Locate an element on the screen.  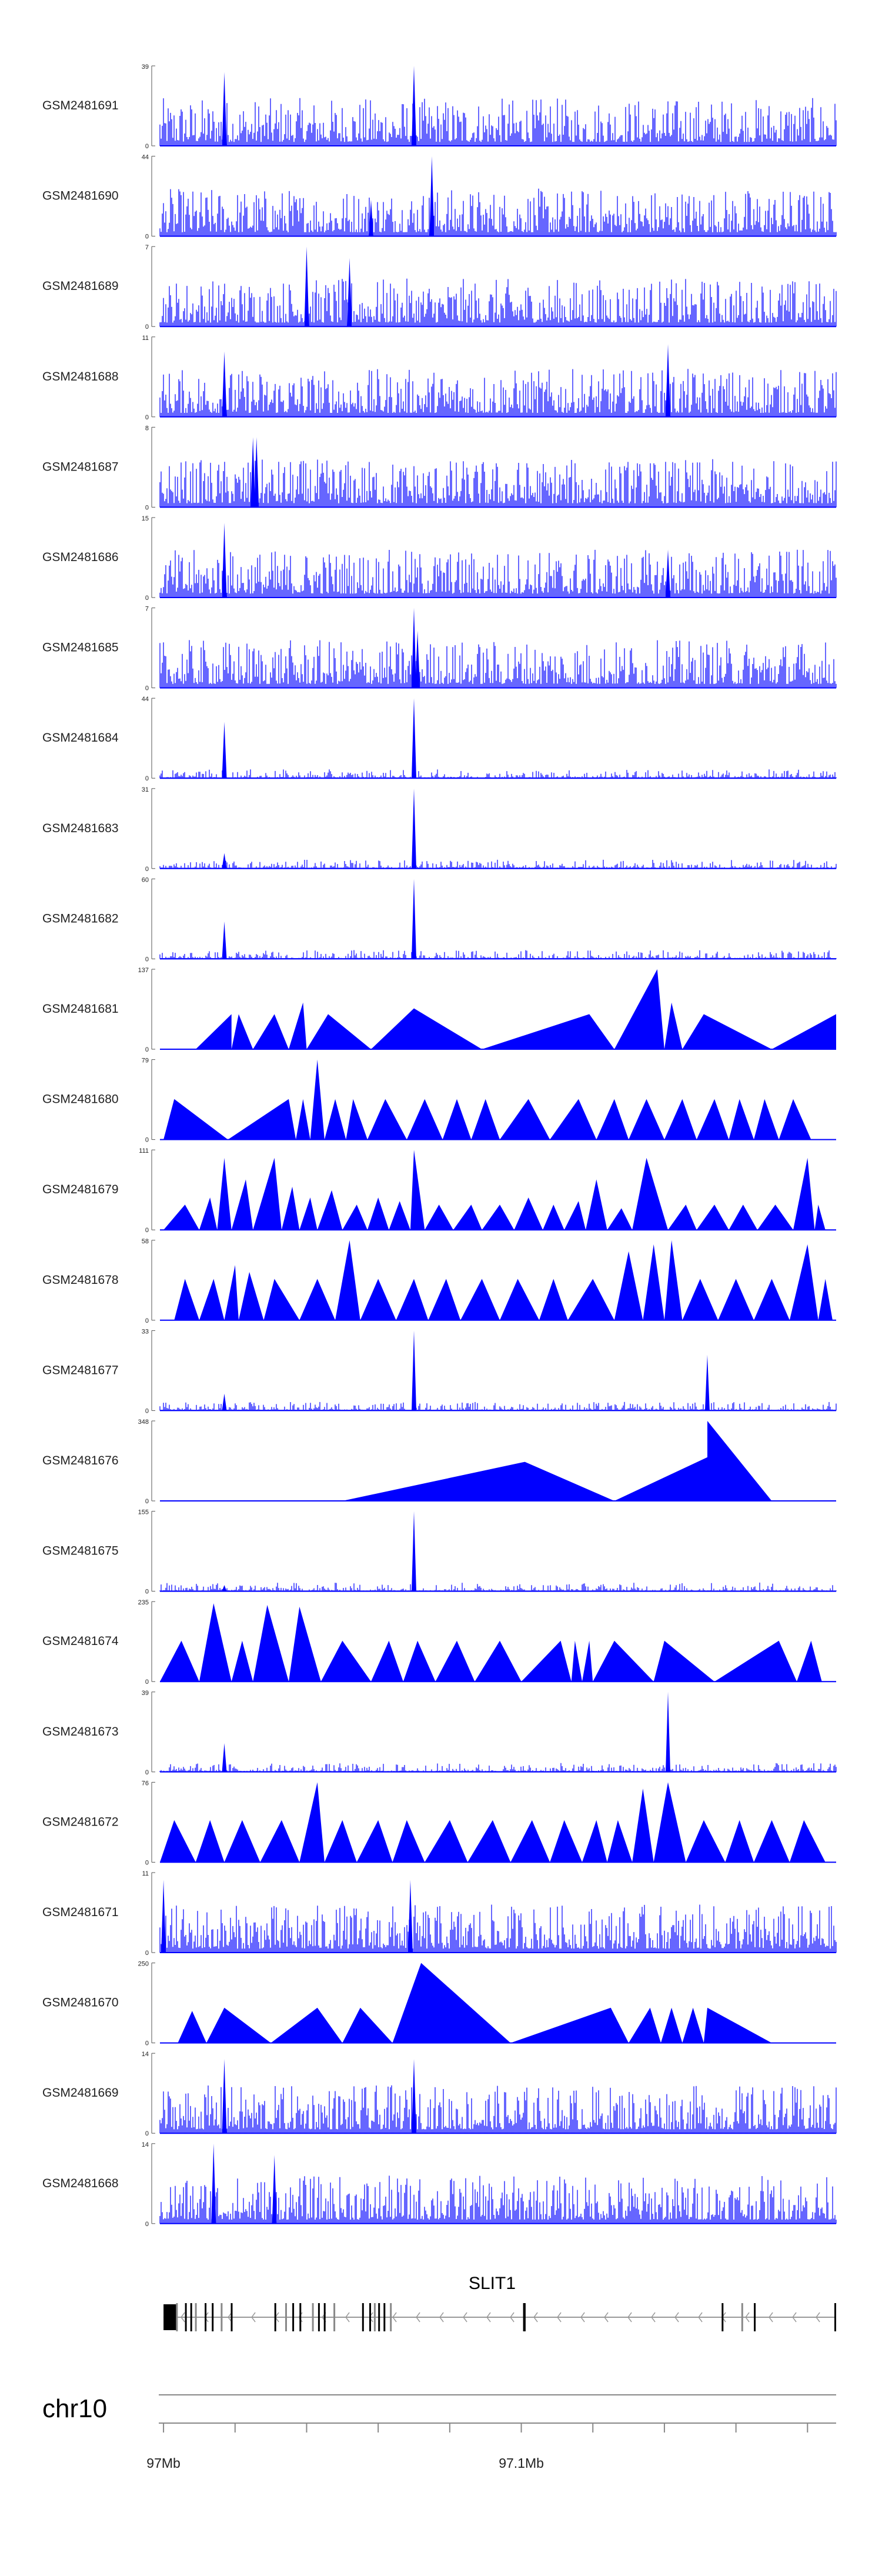
track-GSM2481686: GSM2481686 15 0 is located at coordinates (439, 558).